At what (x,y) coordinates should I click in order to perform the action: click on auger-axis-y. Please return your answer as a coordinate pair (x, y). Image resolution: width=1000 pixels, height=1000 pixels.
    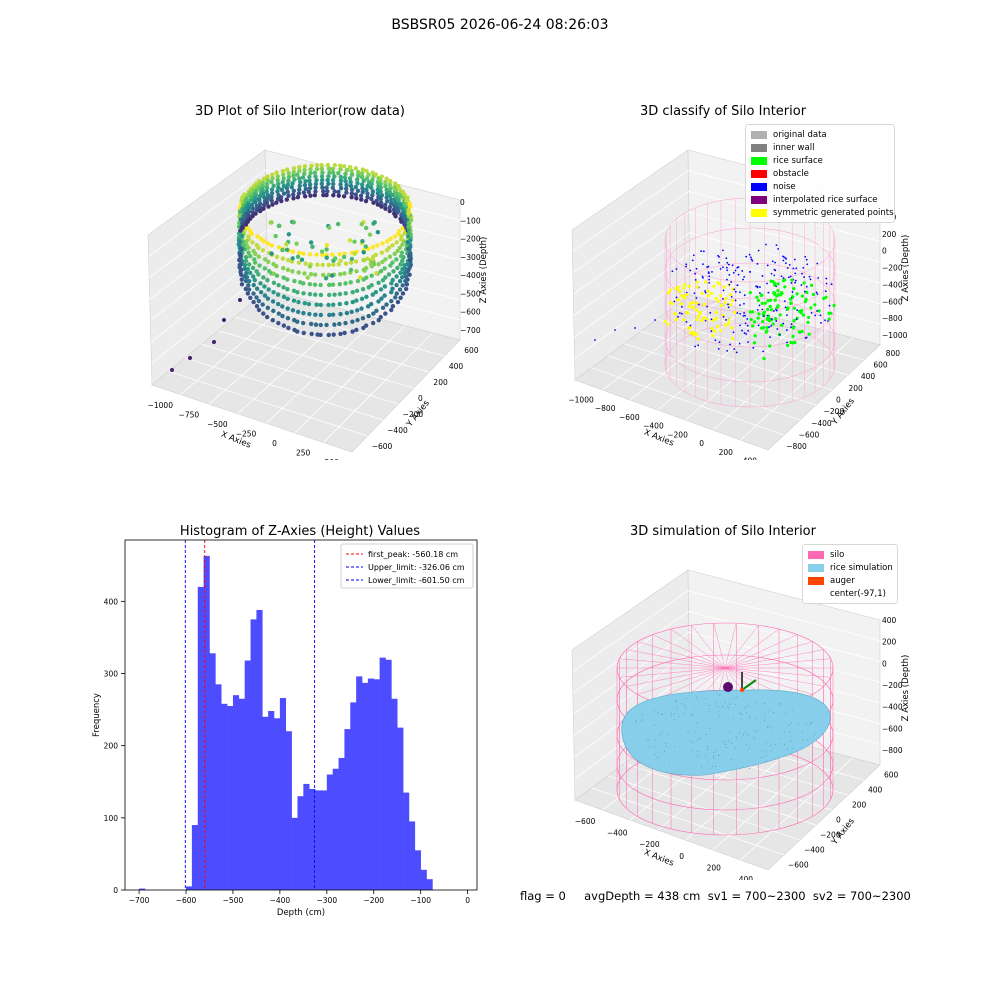
    Looking at the image, I should click on (749, 685).